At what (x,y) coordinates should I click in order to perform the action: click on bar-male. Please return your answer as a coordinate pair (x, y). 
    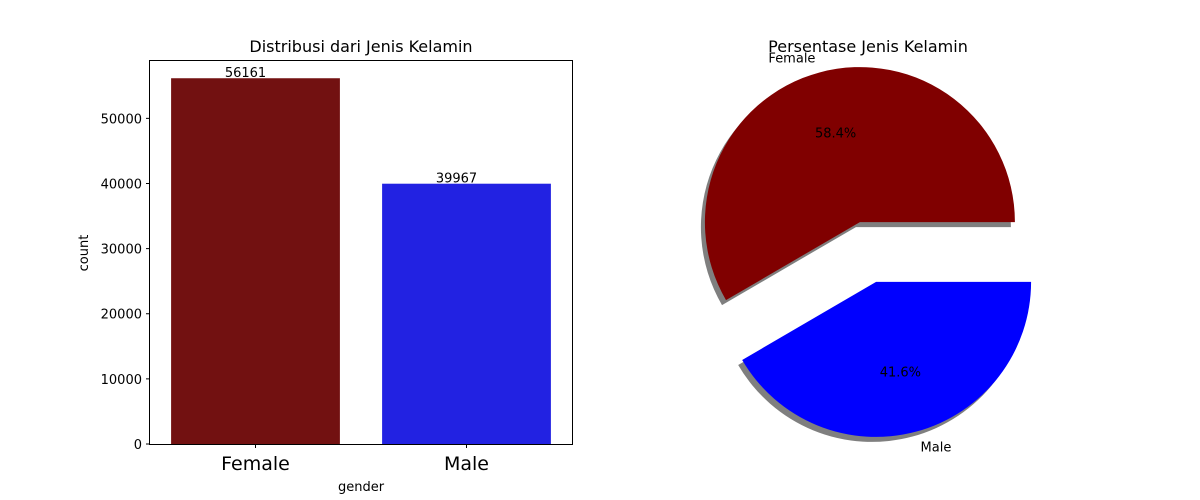
    Looking at the image, I should click on (466, 313).